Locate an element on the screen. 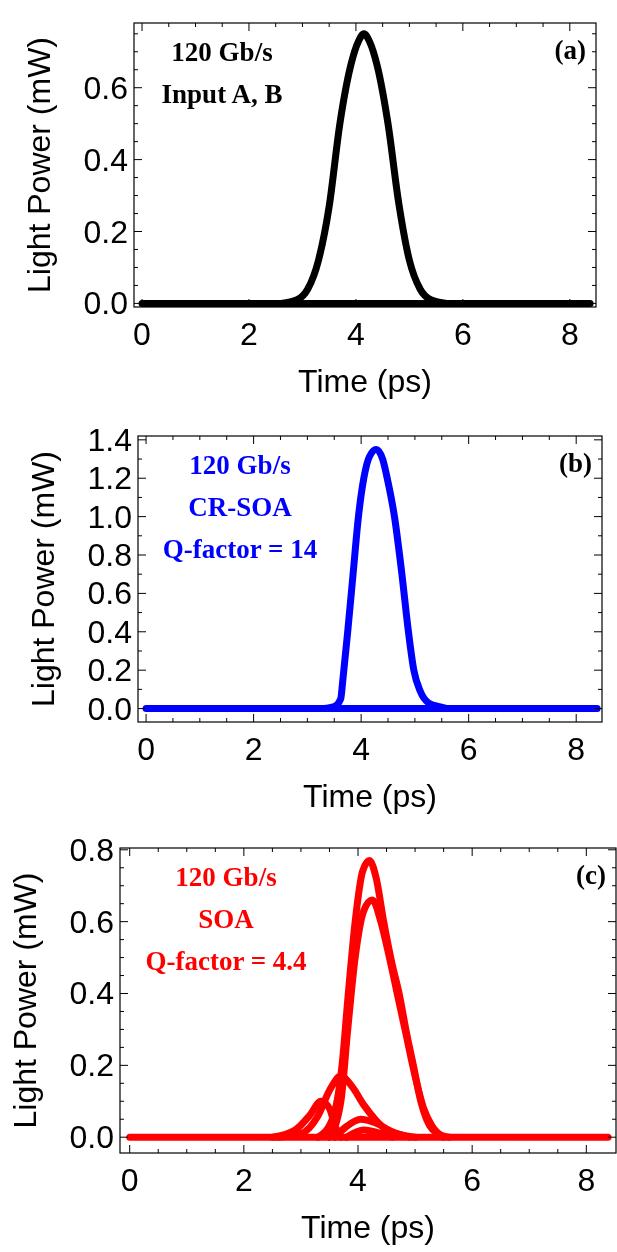 The width and height of the screenshot is (617, 1252). chart-title: (c) is located at coordinates (591, 875).